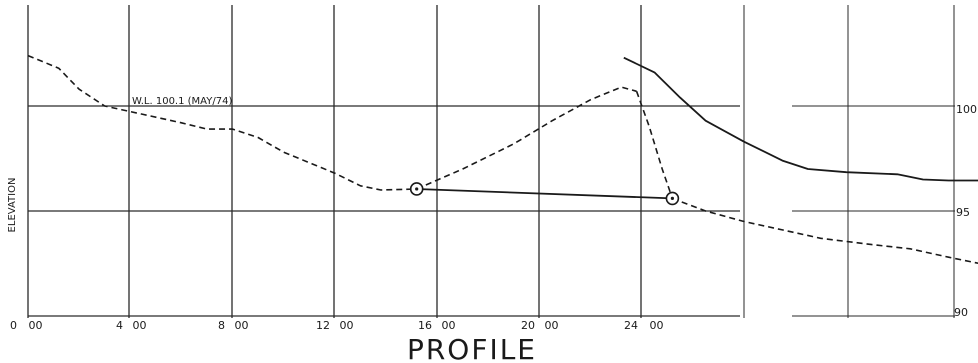  Describe the element at coordinates (966, 109) in the screenshot. I see `y-tick-label-100: 100` at that location.